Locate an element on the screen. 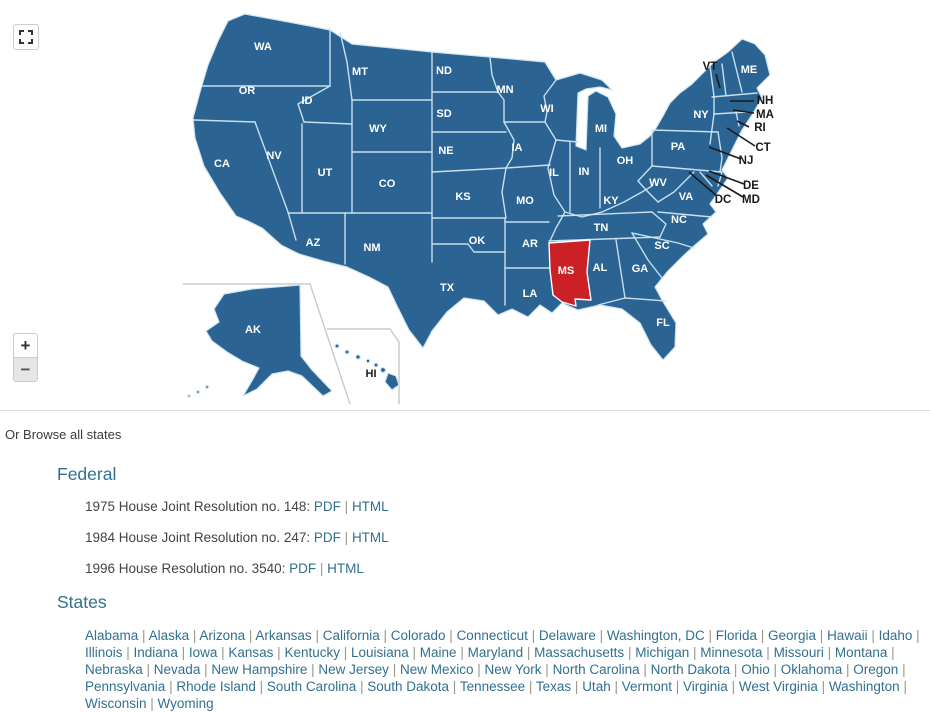 Image resolution: width=930 pixels, height=712 pixels. state-link-tennessee: Tennessee is located at coordinates (492, 686).